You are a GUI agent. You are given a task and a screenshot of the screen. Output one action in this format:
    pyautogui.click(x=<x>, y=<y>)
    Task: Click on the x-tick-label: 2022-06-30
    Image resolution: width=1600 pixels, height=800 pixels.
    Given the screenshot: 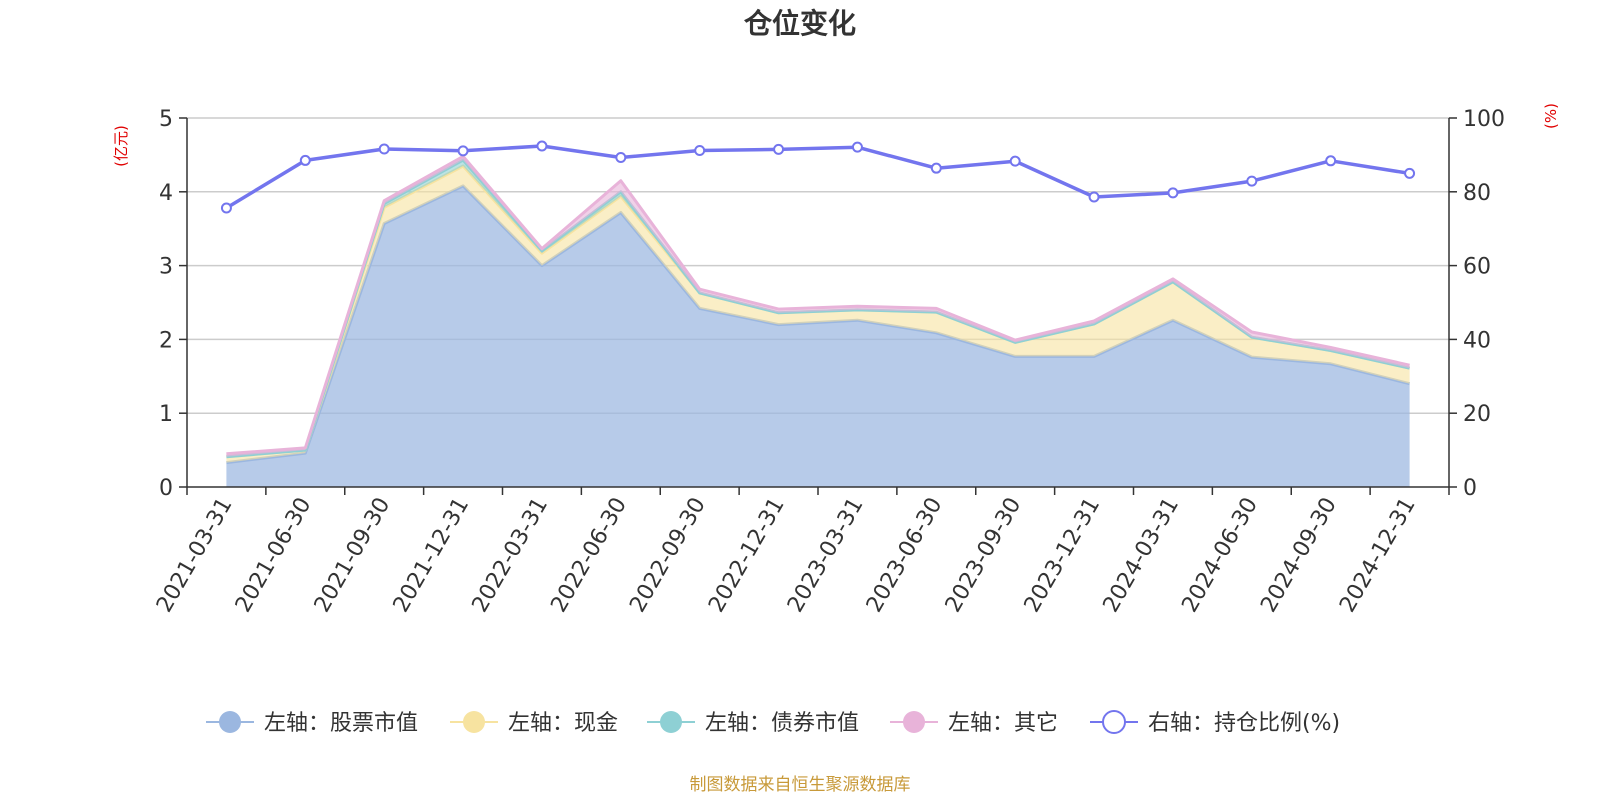 What is the action you would take?
    pyautogui.click(x=589, y=555)
    